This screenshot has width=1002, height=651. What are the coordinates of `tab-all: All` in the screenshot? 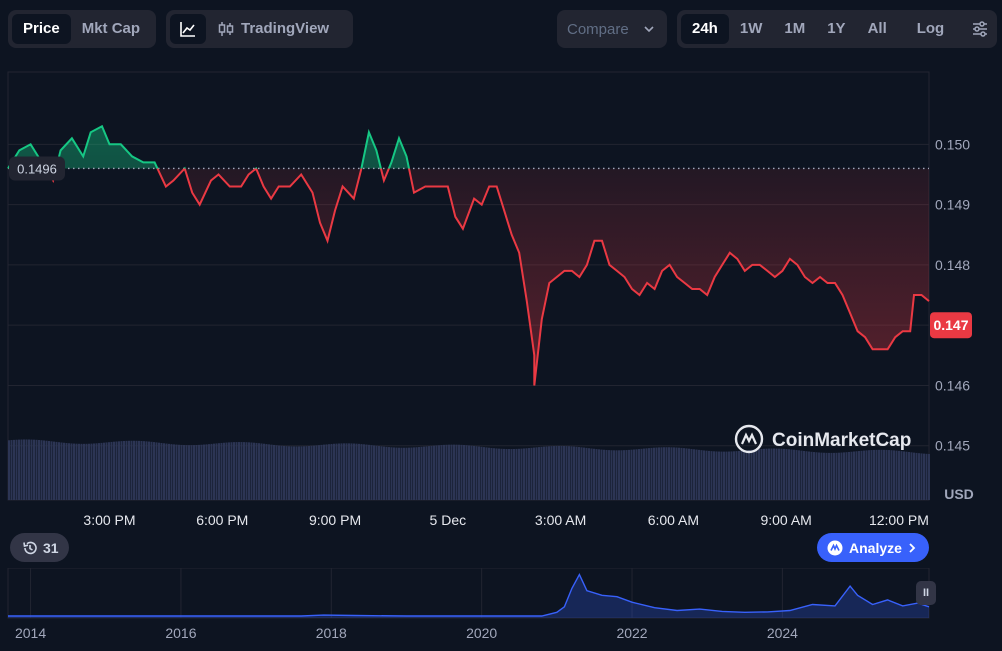 It's located at (877, 28).